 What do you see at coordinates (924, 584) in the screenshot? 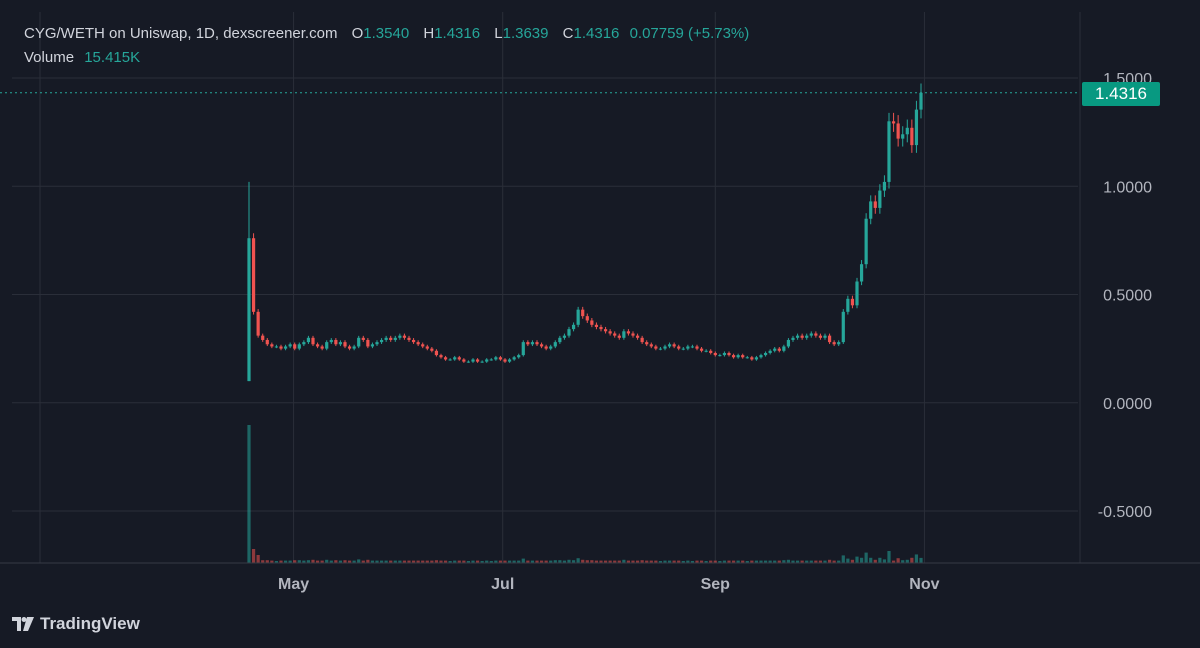
I see `x-tick-label: Nov` at bounding box center [924, 584].